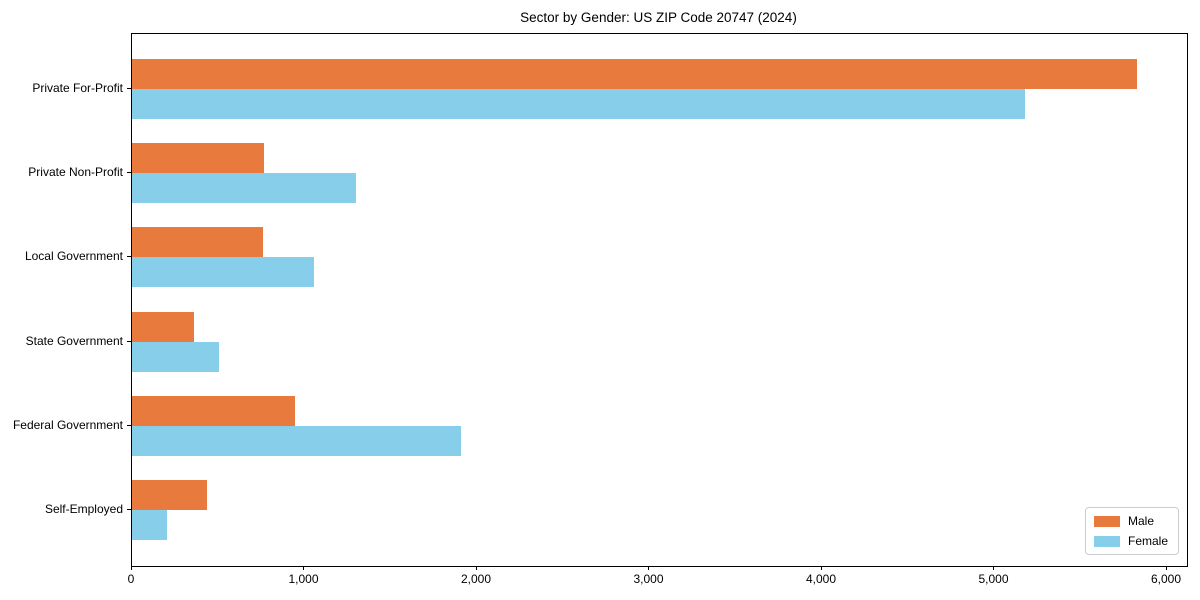 This screenshot has height=600, width=1200. What do you see at coordinates (67, 424) in the screenshot?
I see `y-axis-label: Federal Government` at bounding box center [67, 424].